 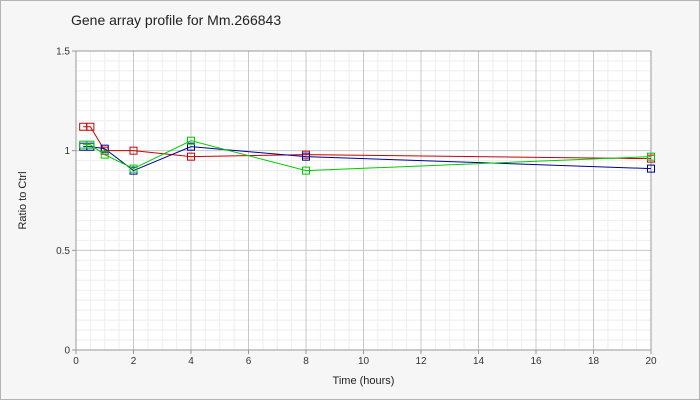 What do you see at coordinates (67, 351) in the screenshot?
I see `y-tick-label: 0` at bounding box center [67, 351].